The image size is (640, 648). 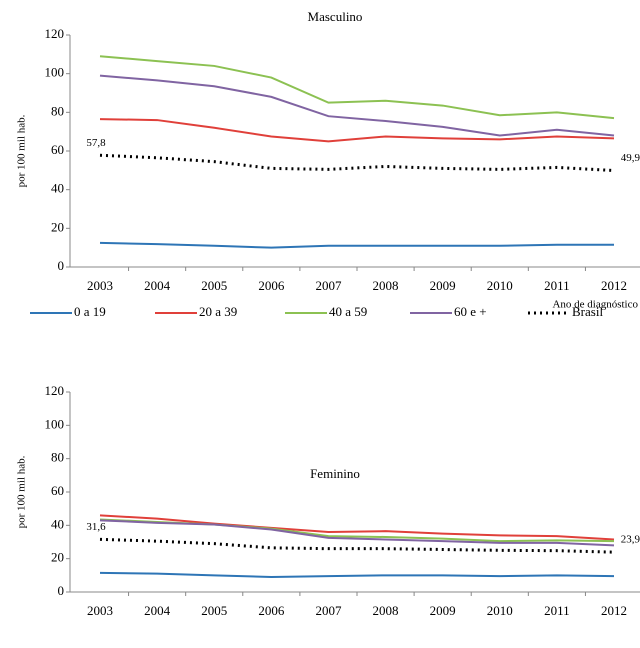 I want to click on legend-label: Brasil, so click(x=587, y=311).